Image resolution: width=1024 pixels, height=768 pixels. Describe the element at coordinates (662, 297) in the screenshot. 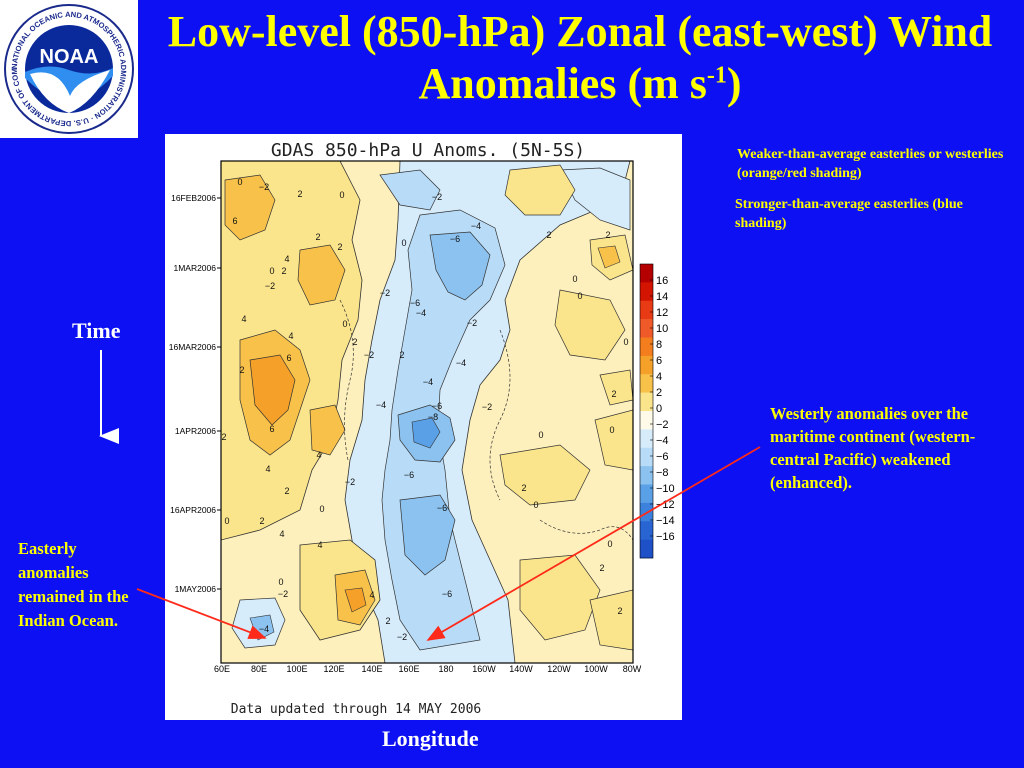

I see `colorbar-label: 14` at that location.